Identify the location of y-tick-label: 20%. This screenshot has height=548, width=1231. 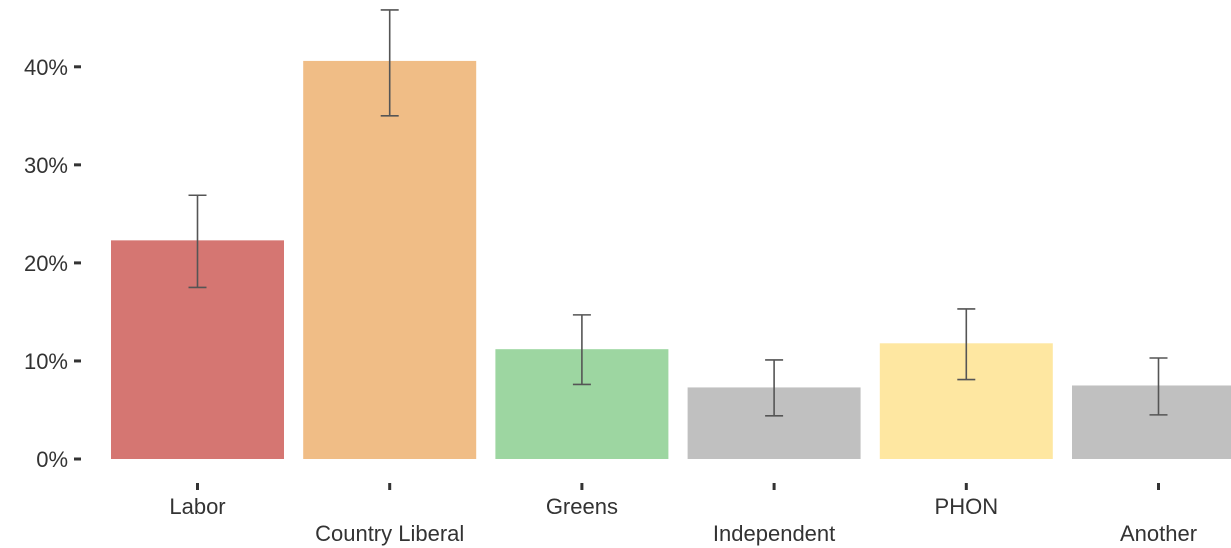
(46, 263).